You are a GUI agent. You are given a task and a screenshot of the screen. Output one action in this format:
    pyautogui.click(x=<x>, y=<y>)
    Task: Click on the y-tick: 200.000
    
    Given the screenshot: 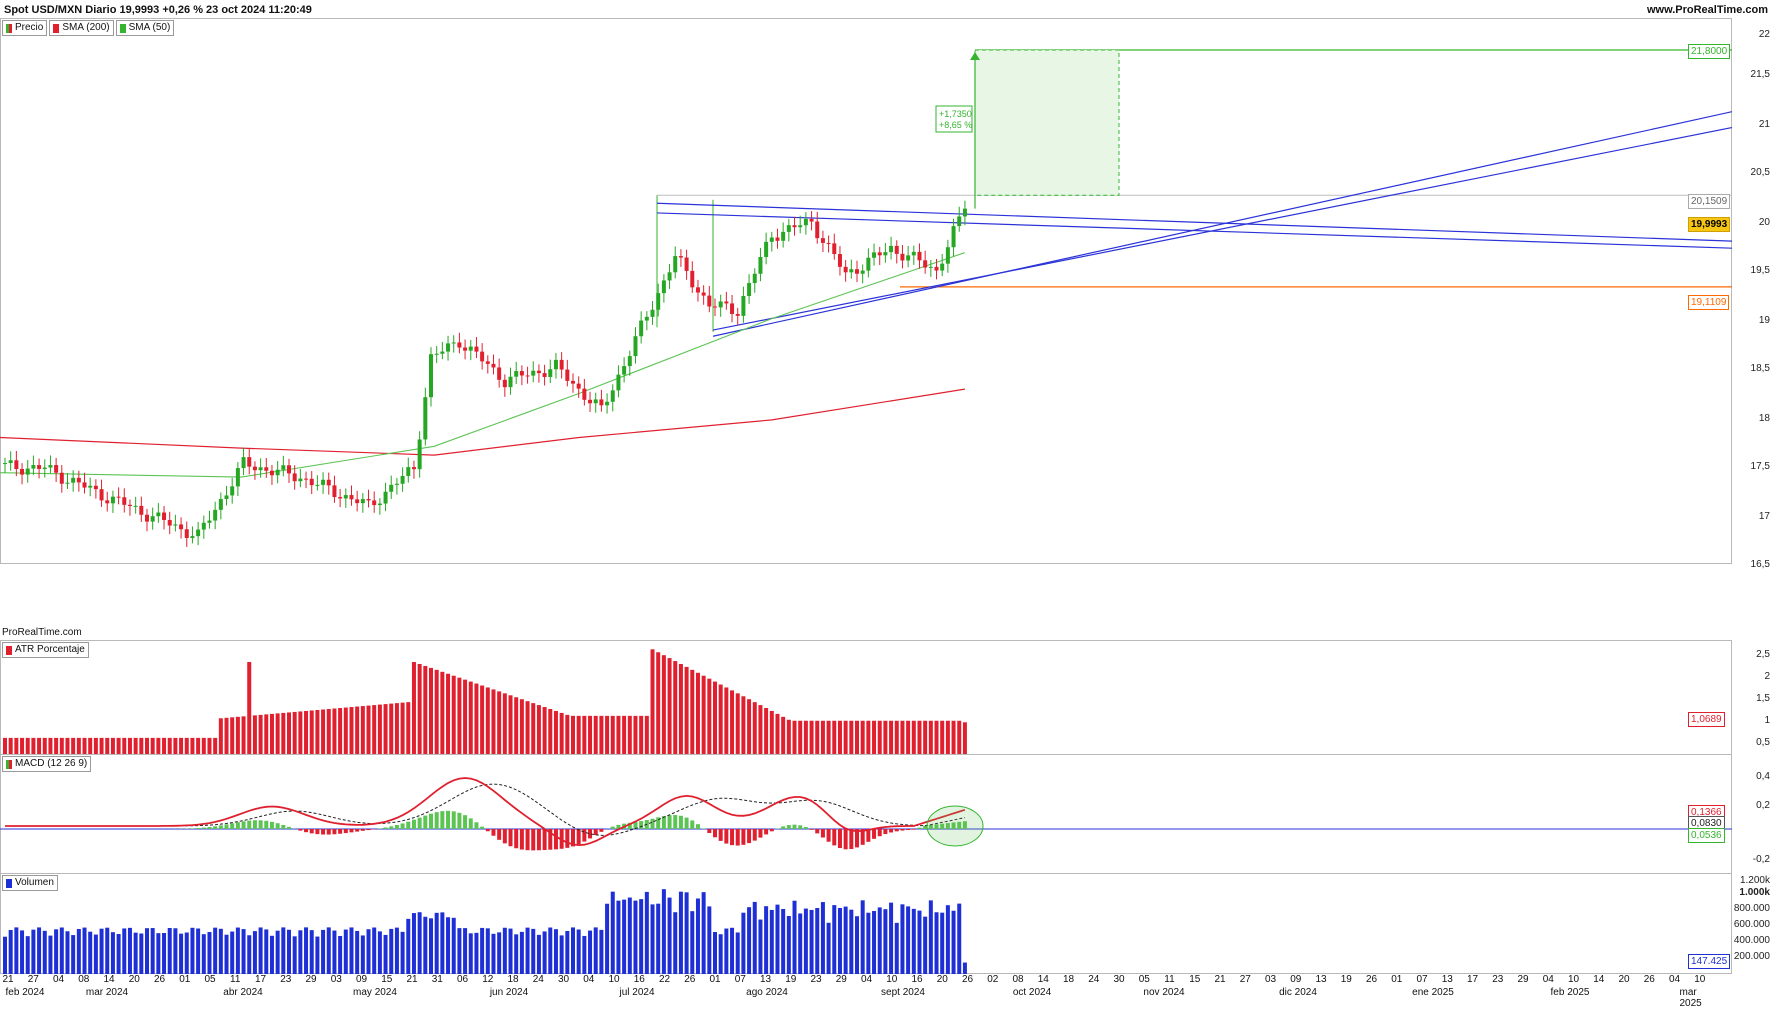 What is the action you would take?
    pyautogui.click(x=1752, y=956)
    